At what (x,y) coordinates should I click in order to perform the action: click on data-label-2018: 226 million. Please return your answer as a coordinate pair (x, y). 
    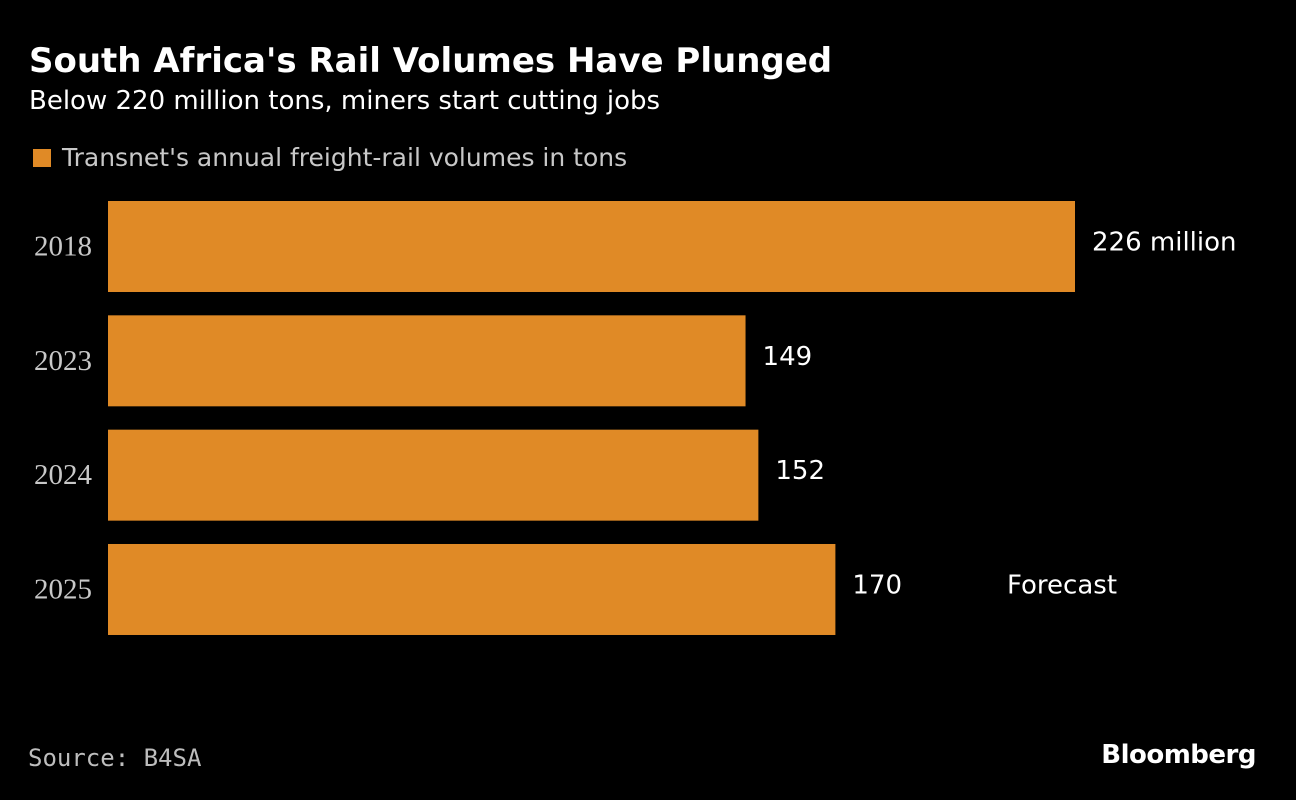
    Looking at the image, I should click on (1164, 243).